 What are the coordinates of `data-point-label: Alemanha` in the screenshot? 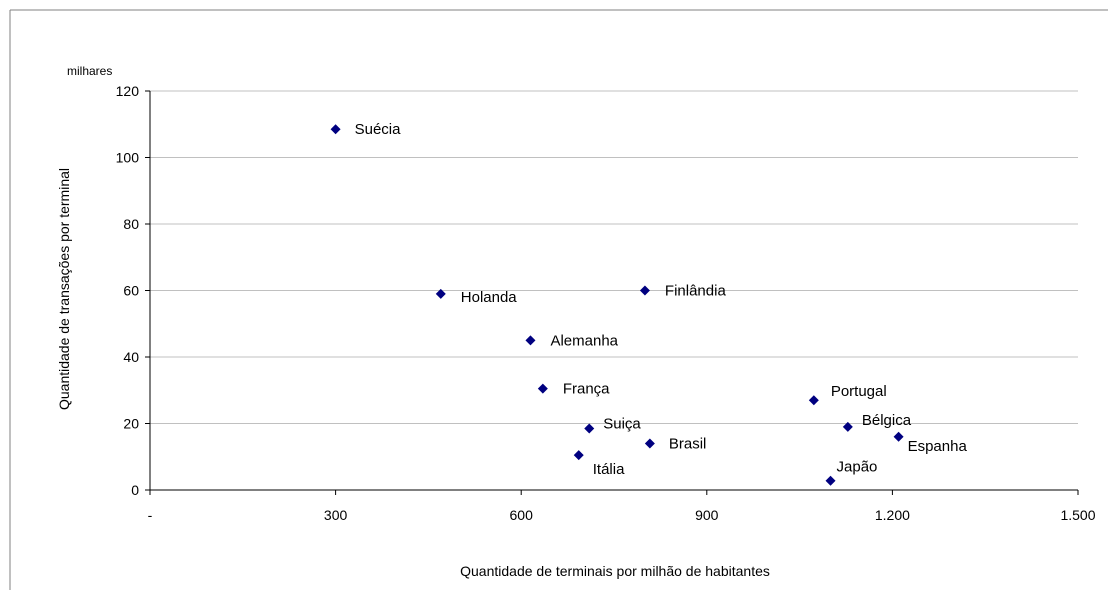 It's located at (584, 340).